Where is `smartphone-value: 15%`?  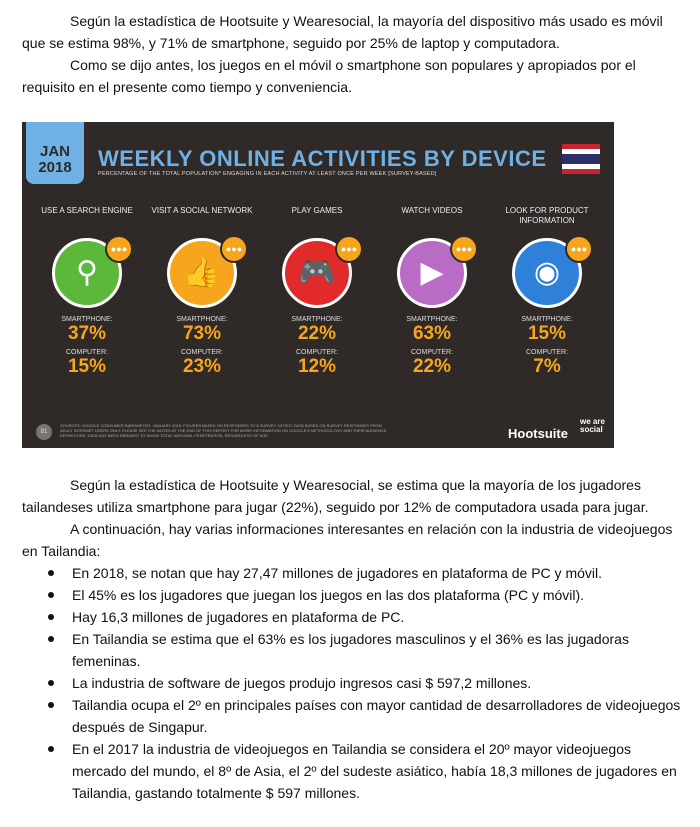
smartphone-value: 15% is located at coordinates (547, 333).